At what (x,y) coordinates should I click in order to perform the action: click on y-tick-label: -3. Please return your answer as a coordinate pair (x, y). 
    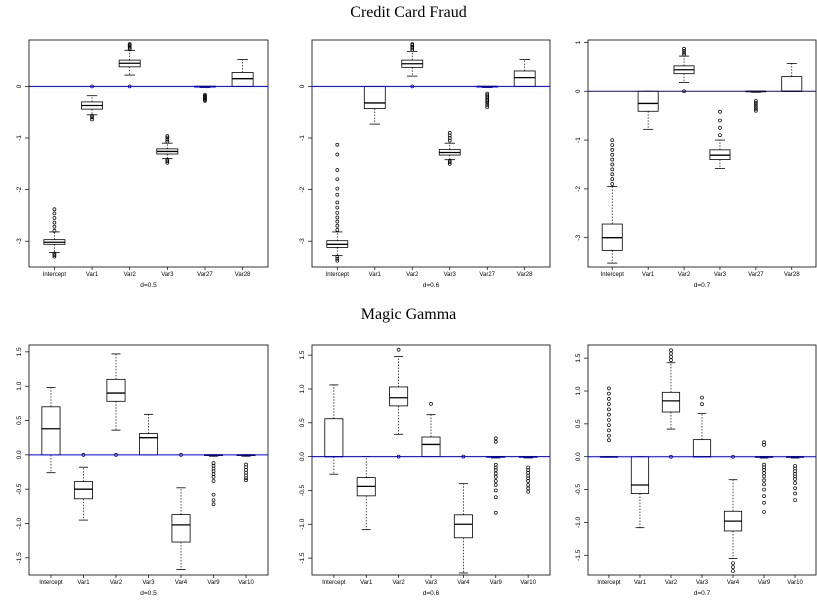
    Looking at the image, I should click on (302, 241).